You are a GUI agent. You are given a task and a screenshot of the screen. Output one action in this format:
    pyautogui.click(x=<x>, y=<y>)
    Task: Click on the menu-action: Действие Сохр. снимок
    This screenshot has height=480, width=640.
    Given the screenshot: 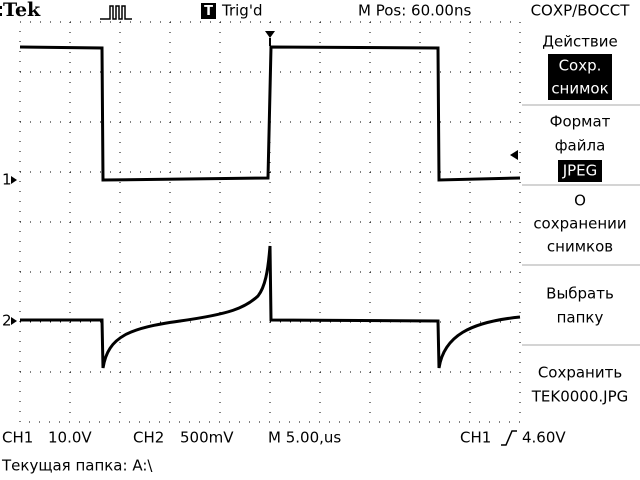 What is the action you would take?
    pyautogui.click(x=580, y=67)
    